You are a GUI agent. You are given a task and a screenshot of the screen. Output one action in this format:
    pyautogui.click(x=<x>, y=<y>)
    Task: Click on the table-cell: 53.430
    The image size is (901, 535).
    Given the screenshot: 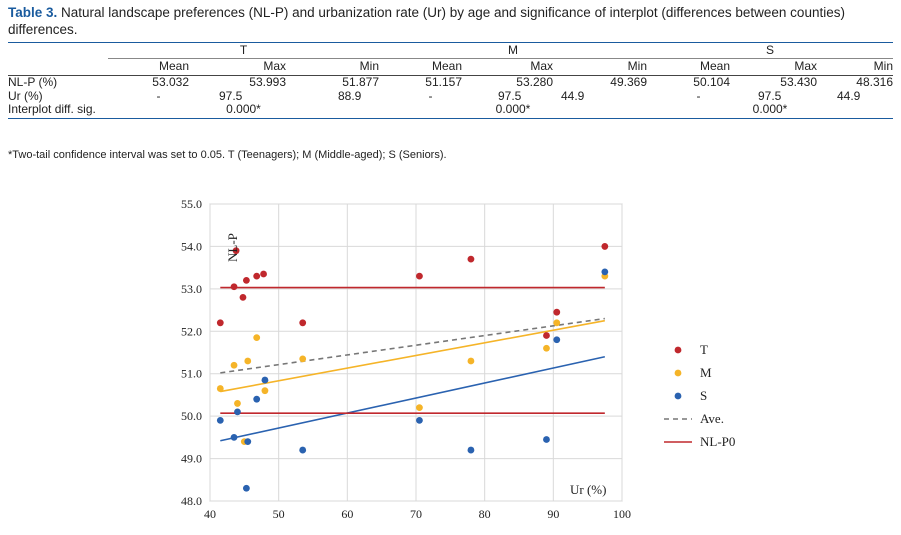 What is the action you would take?
    pyautogui.click(x=798, y=82)
    